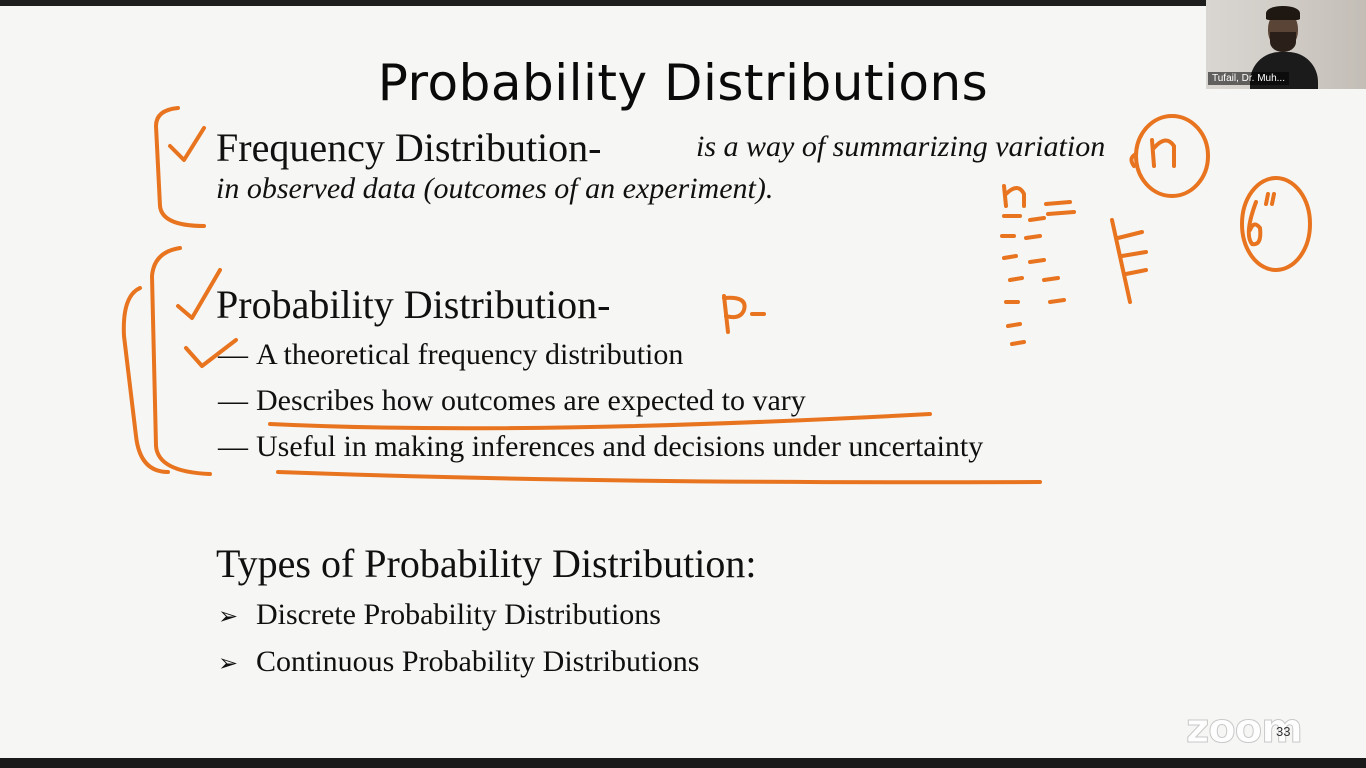  I want to click on frequency-heading: Frequency Distribution-, so click(409, 147).